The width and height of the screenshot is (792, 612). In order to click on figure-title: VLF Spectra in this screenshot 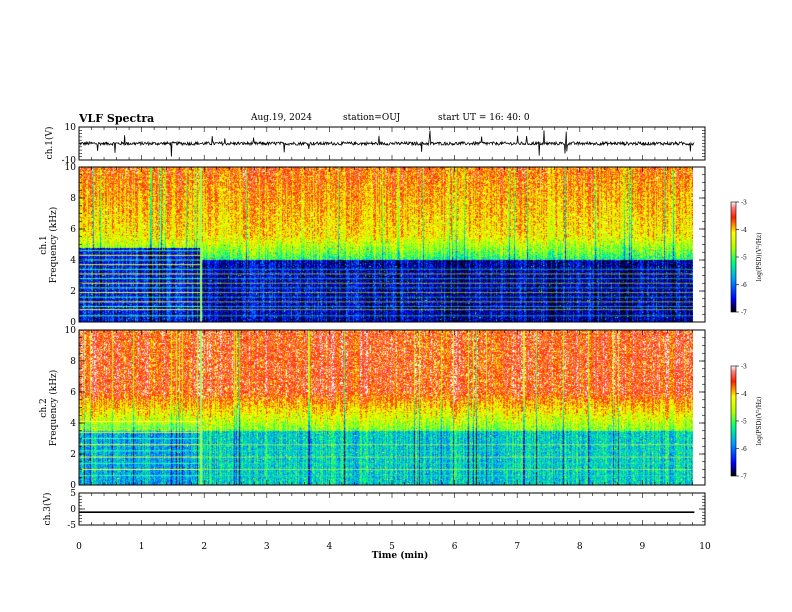, I will do `click(117, 118)`.